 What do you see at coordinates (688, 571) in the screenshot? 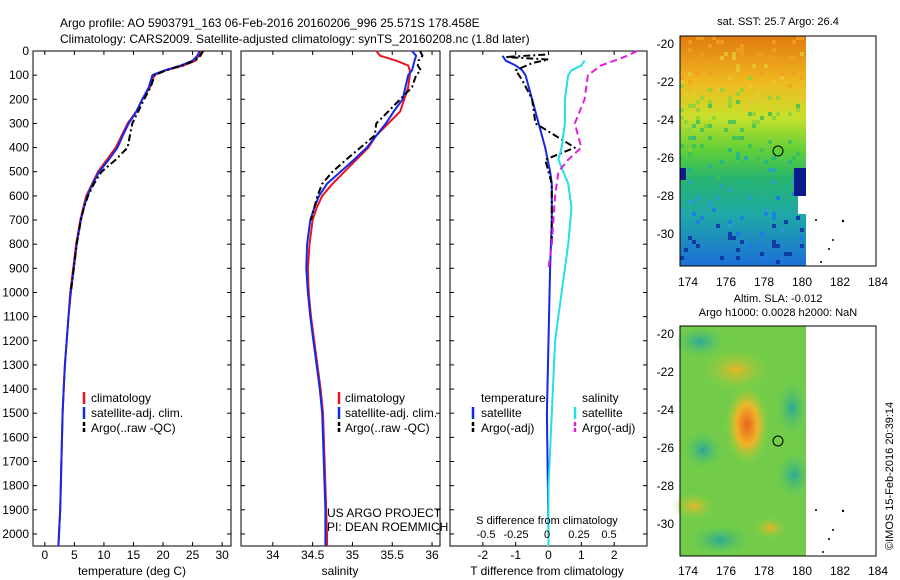
I see `sla-lon-tick: 174` at bounding box center [688, 571].